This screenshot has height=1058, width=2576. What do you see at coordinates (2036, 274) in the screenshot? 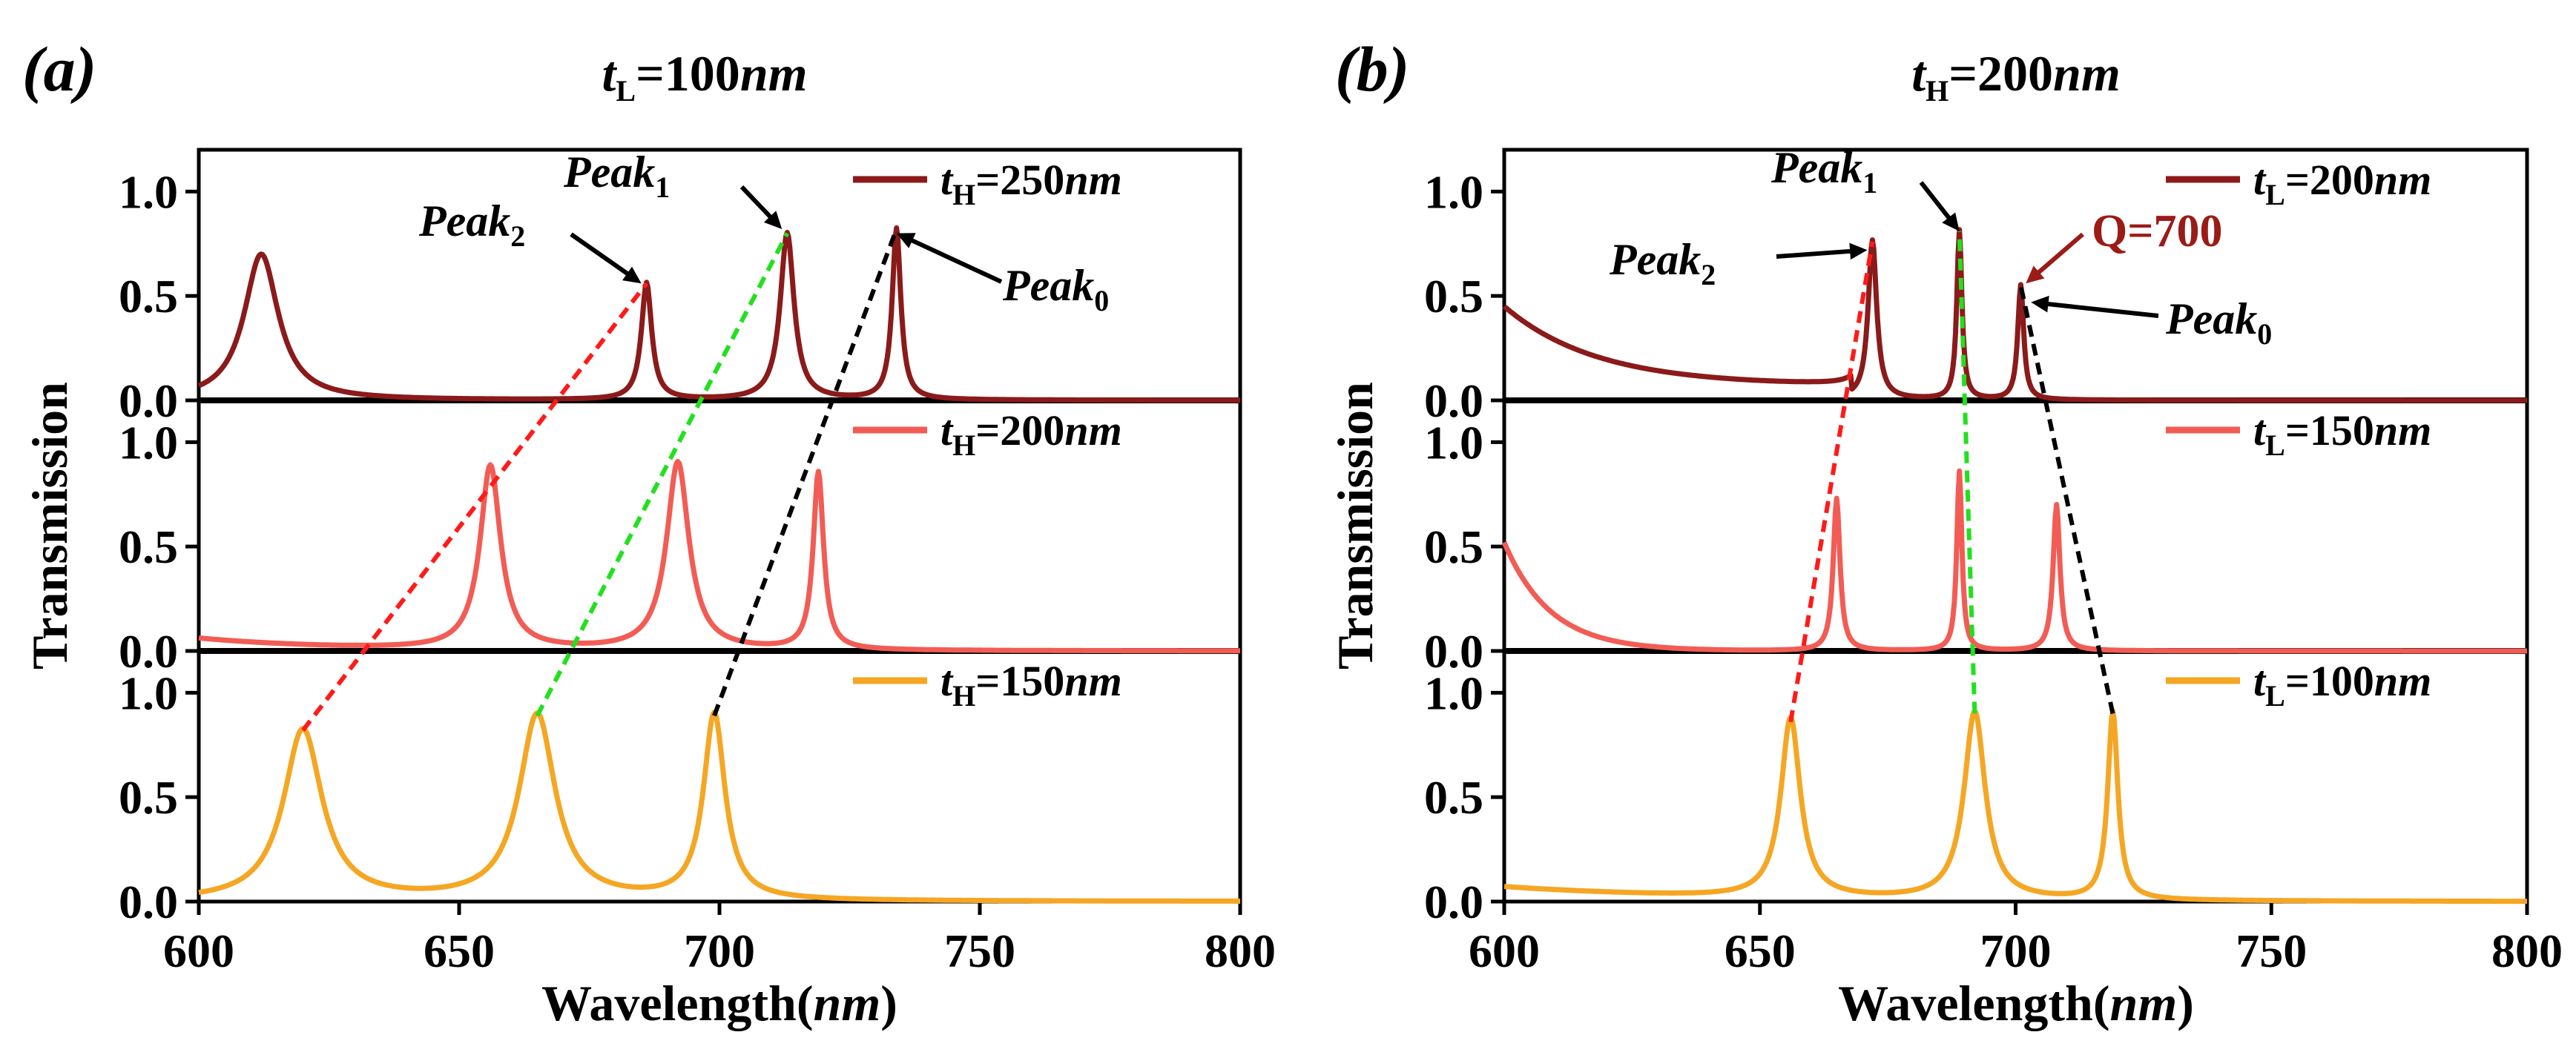
I see `q-arrow-head` at bounding box center [2036, 274].